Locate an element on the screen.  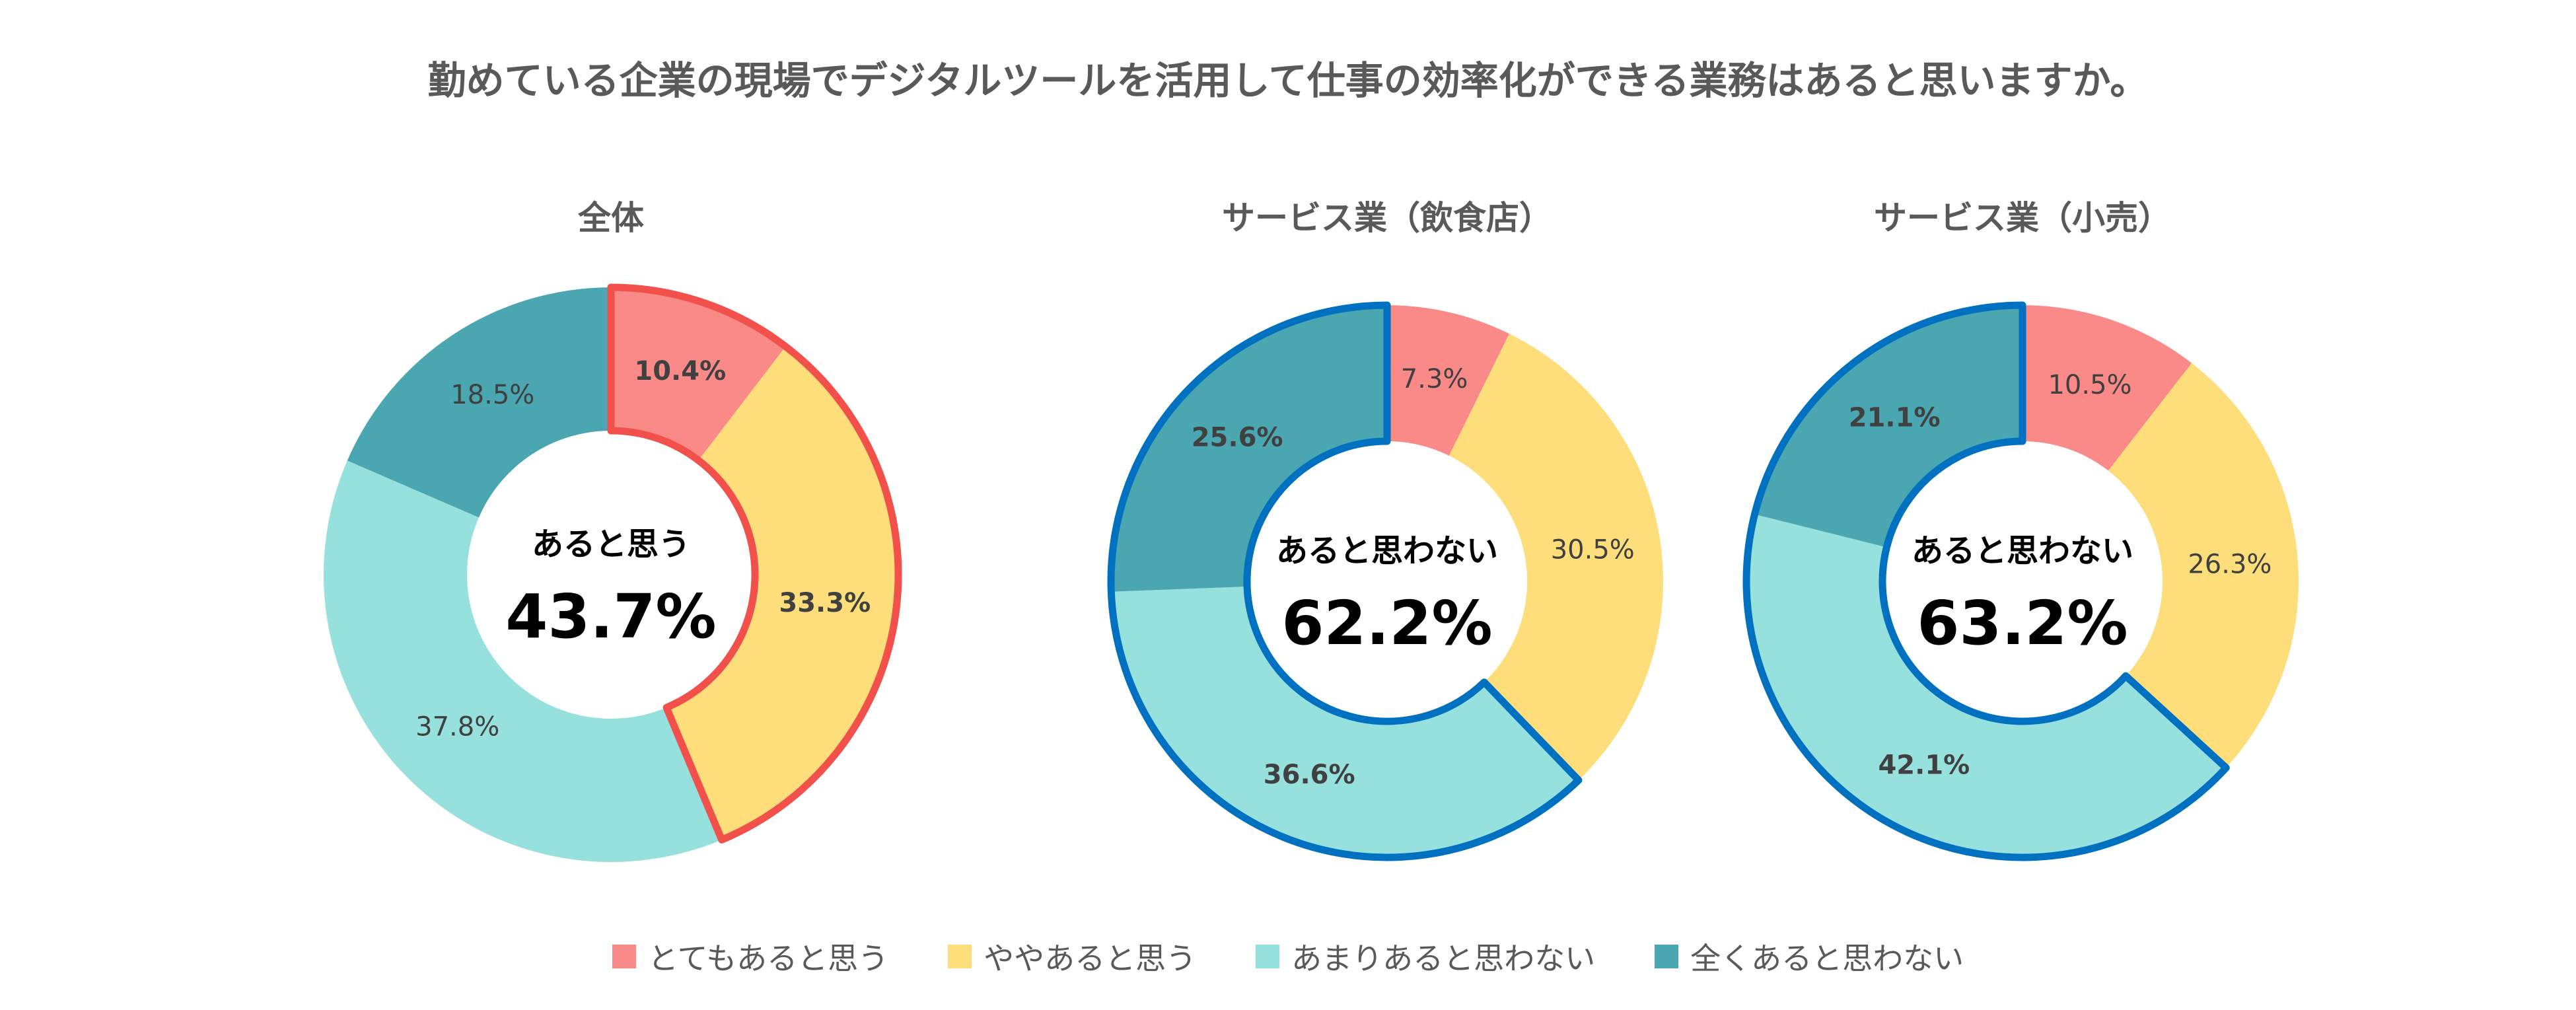
data-label: 21.1% is located at coordinates (1895, 418).